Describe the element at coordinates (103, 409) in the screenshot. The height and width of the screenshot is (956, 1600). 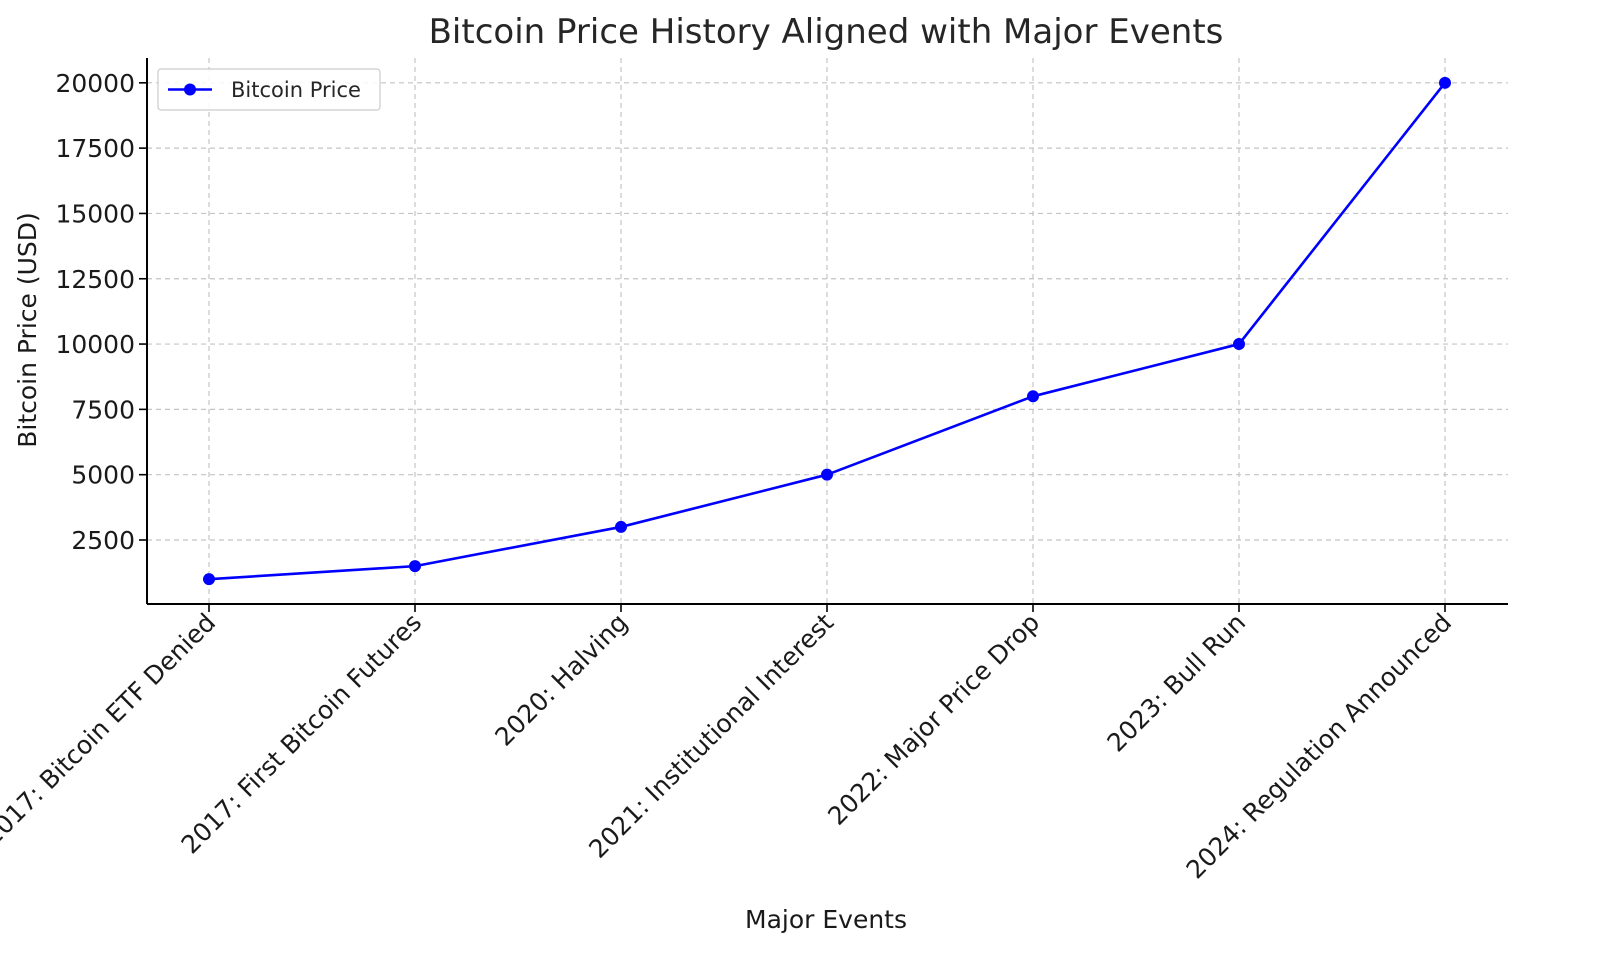
I see `y-tick-label: 7500` at that location.